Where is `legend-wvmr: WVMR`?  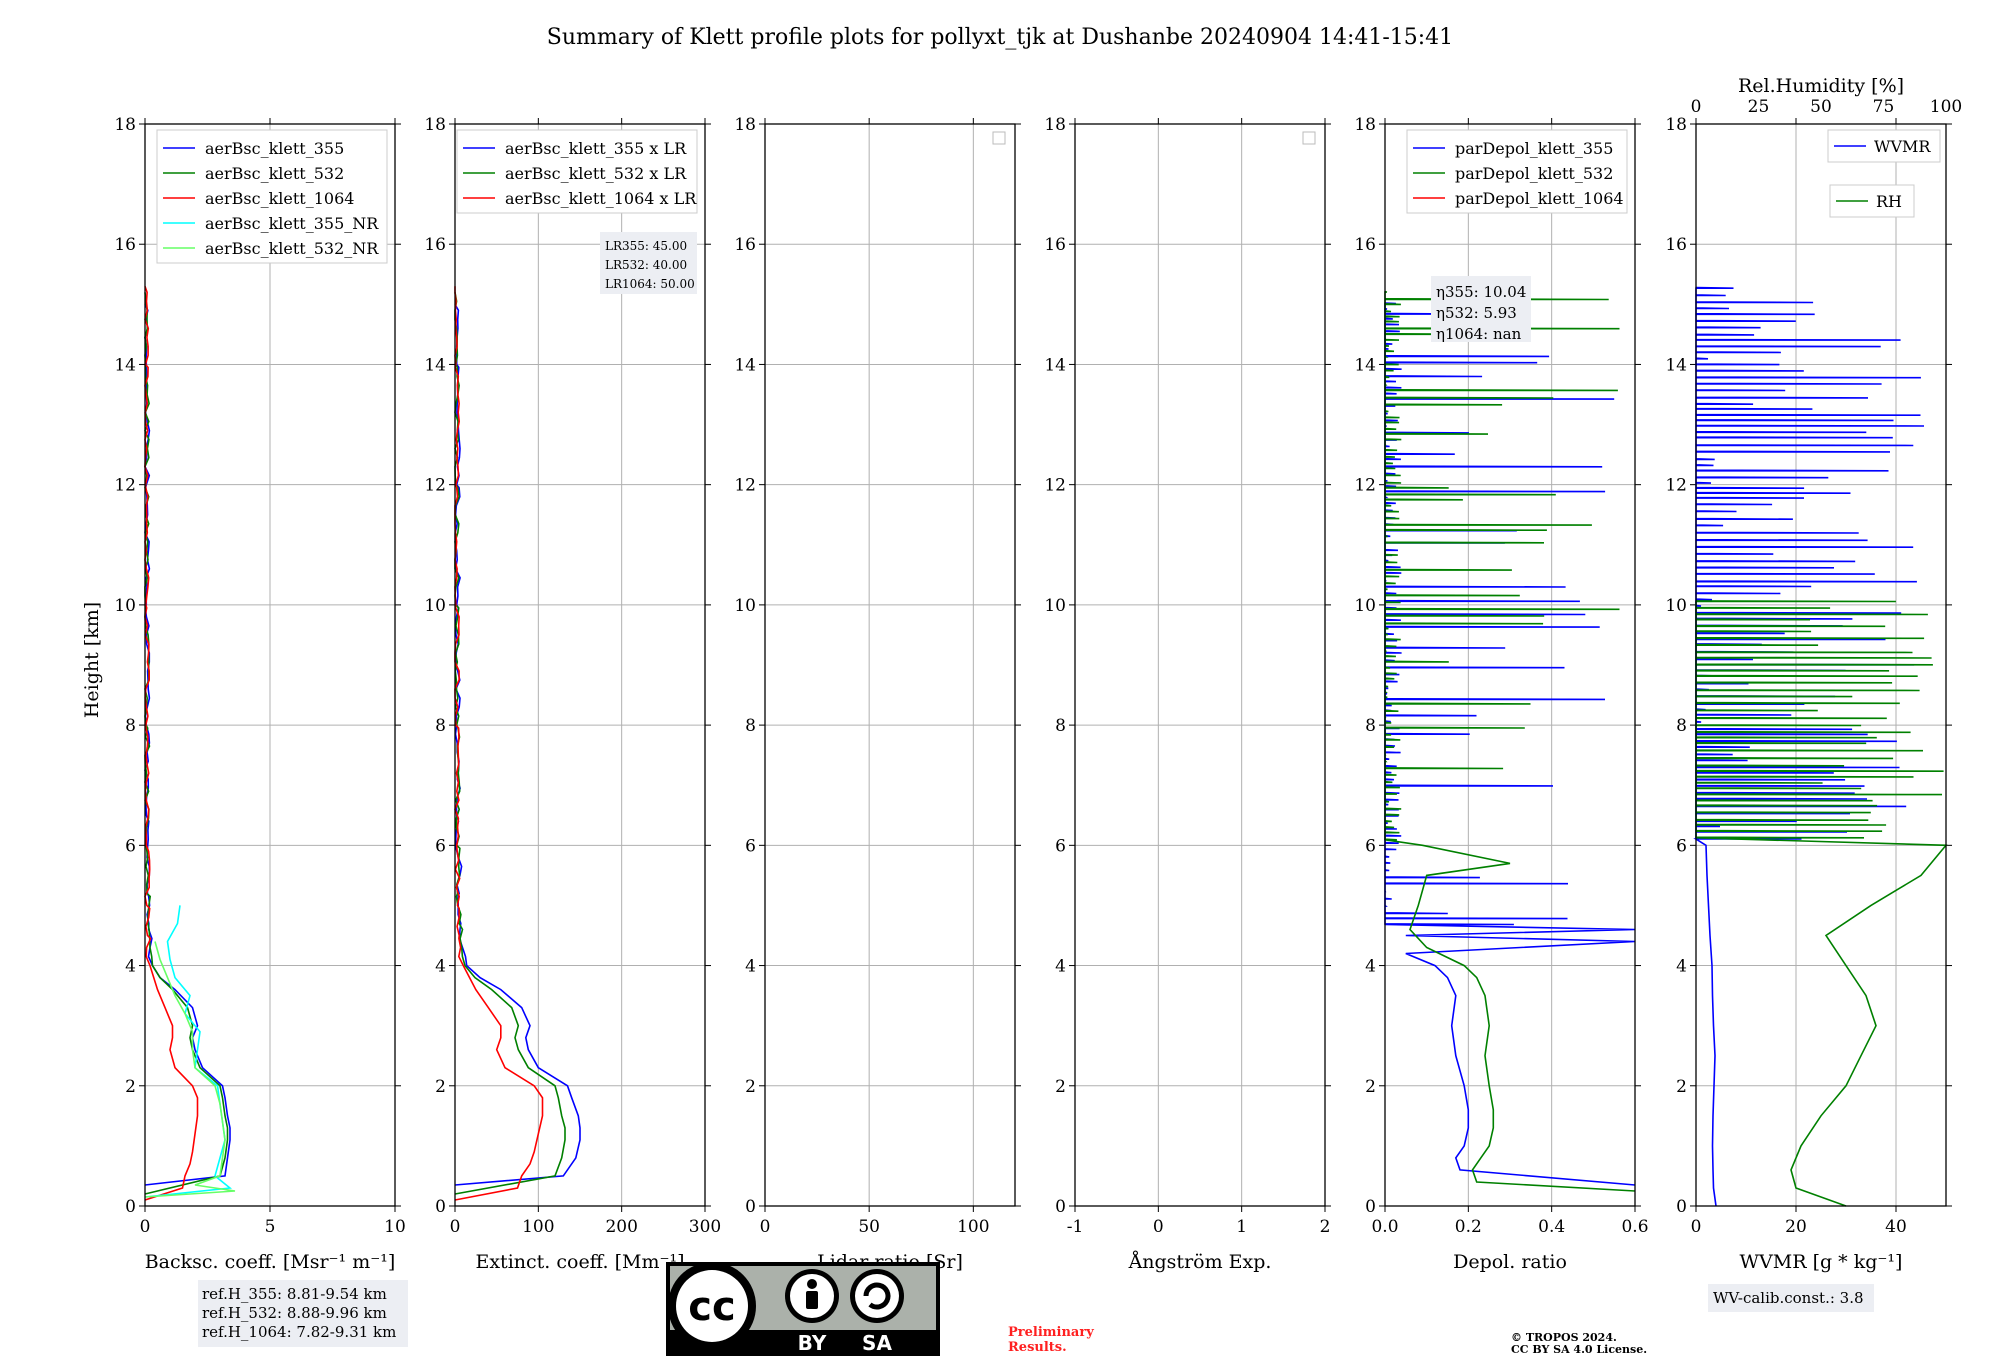
legend-wvmr: WVMR is located at coordinates (1884, 146).